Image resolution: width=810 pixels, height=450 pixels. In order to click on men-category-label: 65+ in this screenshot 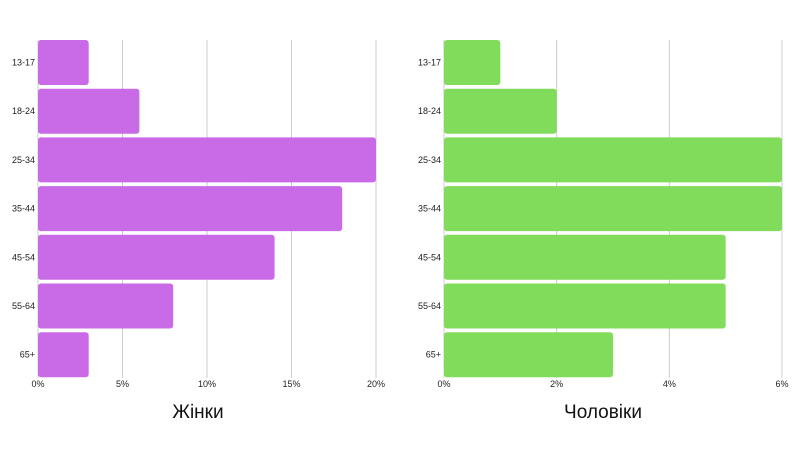, I will do `click(433, 355)`.